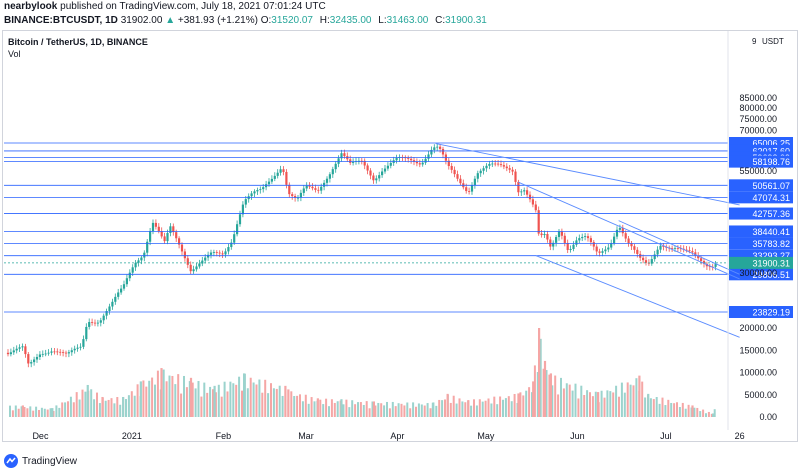 The height and width of the screenshot is (471, 800). I want to click on tradingview-brand: TradingView, so click(50, 461).